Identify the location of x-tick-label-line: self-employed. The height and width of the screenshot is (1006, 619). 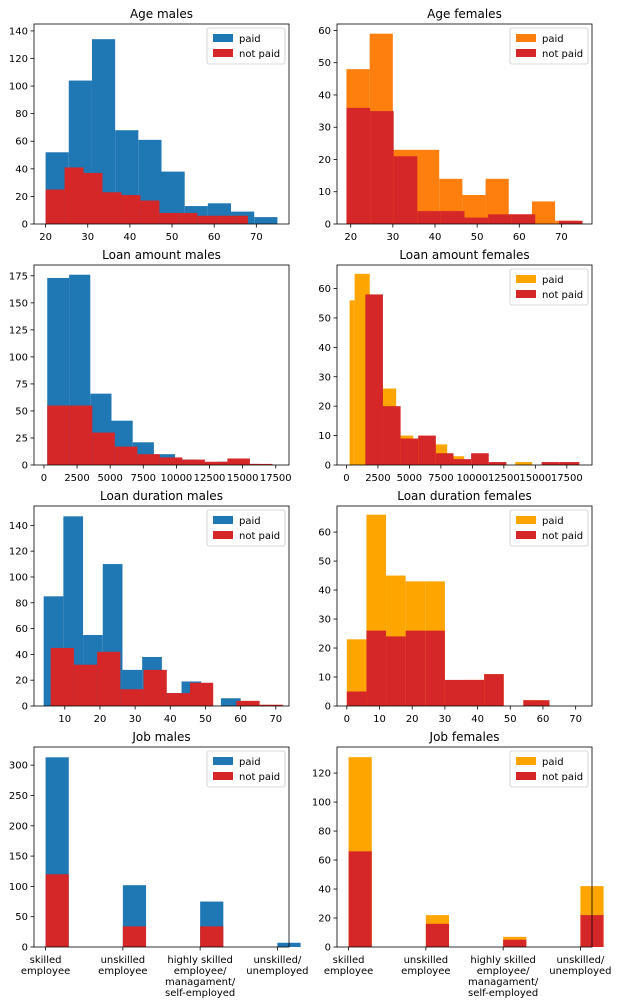
(503, 993).